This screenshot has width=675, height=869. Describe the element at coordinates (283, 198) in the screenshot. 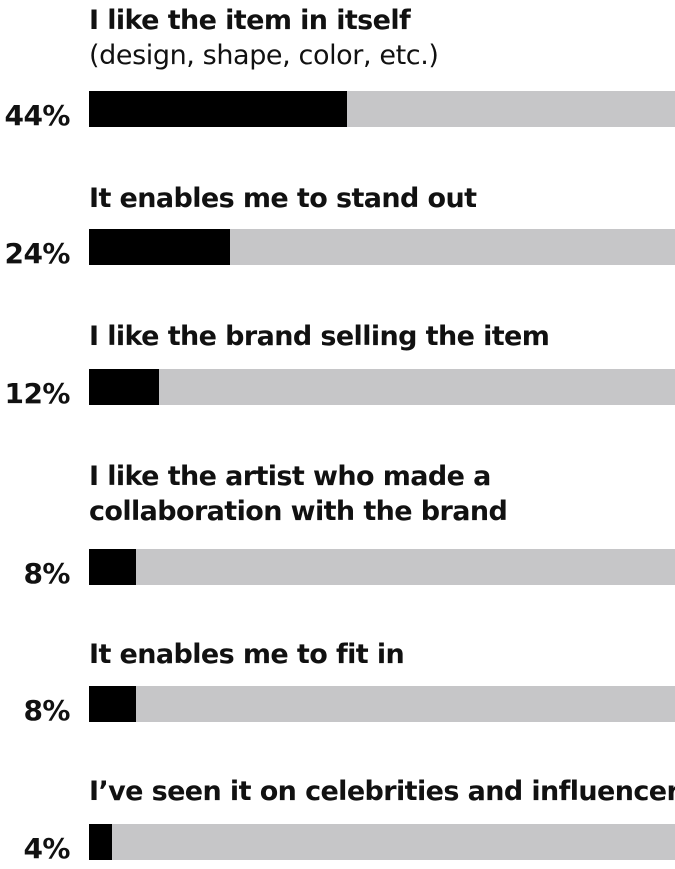

I see `category-label-line: It enables me to stand out` at that location.